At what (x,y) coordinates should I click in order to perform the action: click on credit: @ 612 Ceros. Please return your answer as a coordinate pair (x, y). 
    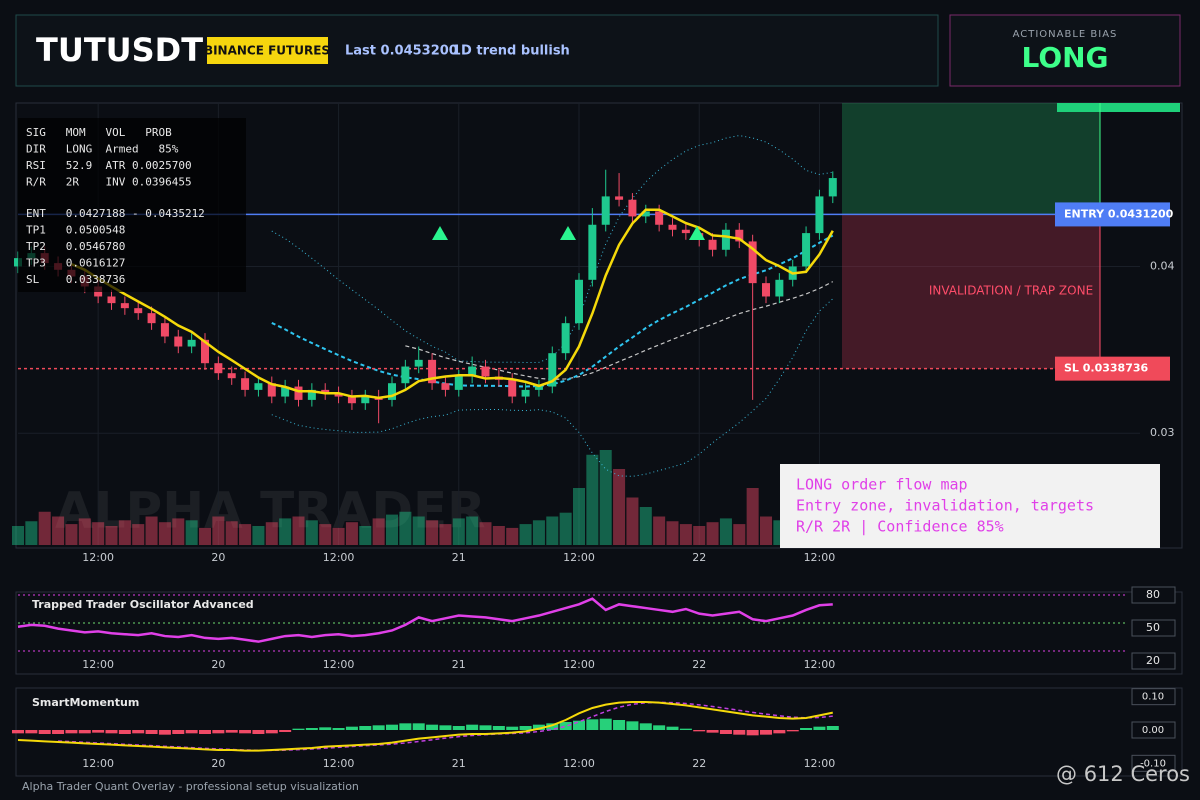
    Looking at the image, I should click on (1123, 774).